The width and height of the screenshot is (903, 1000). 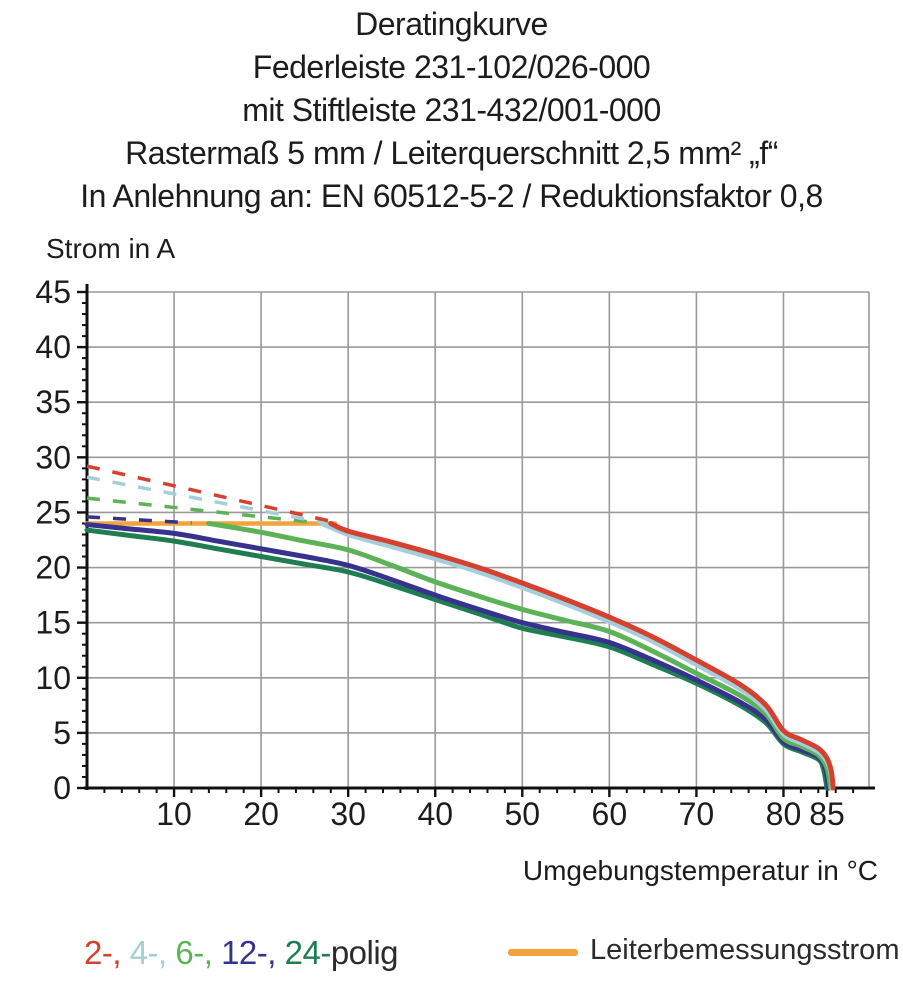 What do you see at coordinates (53, 457) in the screenshot?
I see `y-tick-label: 30` at bounding box center [53, 457].